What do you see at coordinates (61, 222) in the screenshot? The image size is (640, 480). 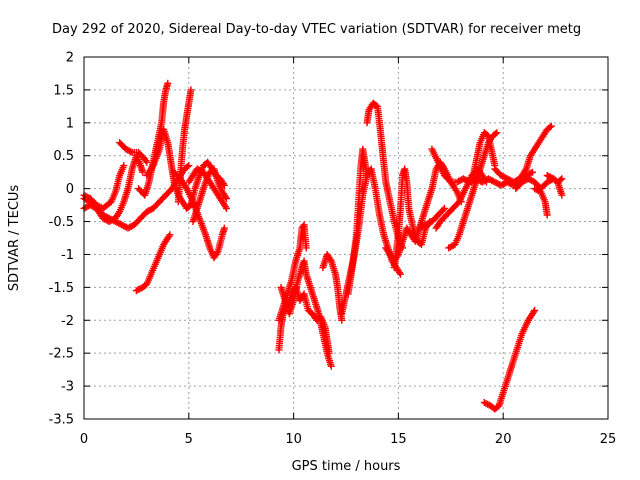 I see `y-tick-label: -0.5` at bounding box center [61, 222].